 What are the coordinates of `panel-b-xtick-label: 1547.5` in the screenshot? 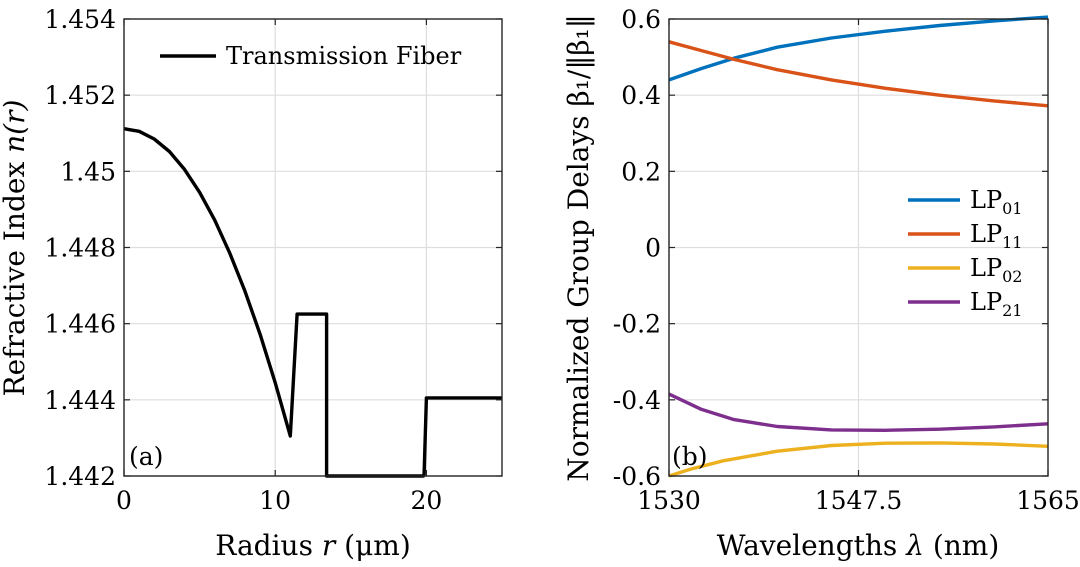 It's located at (858, 500).